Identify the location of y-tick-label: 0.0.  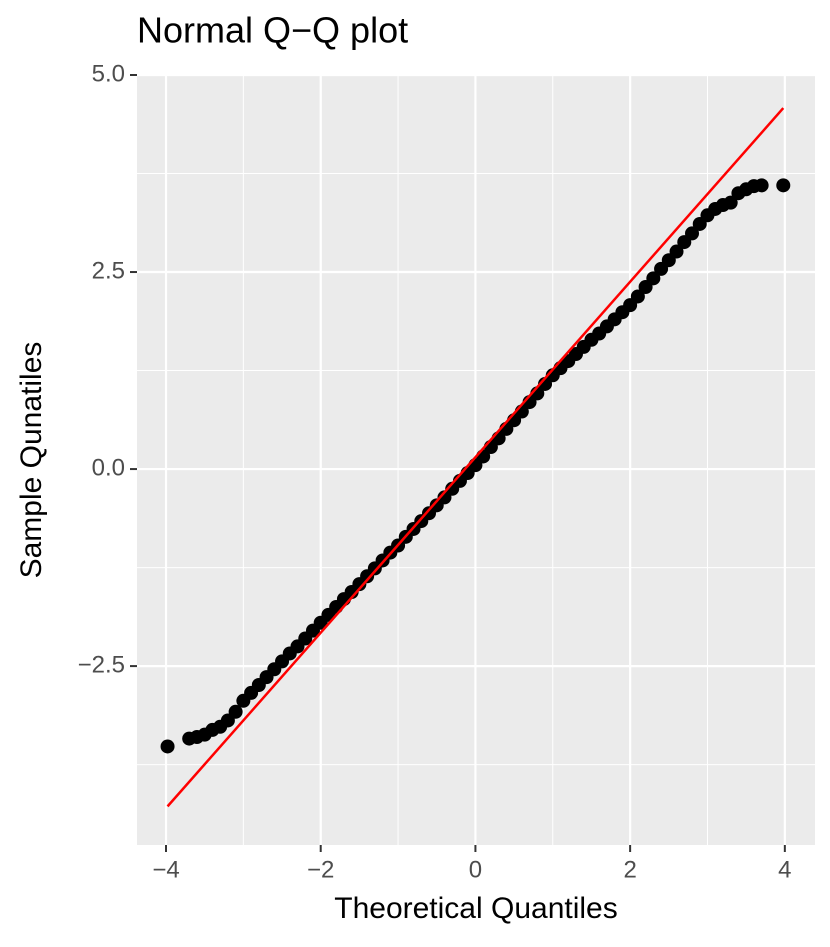
(108, 467).